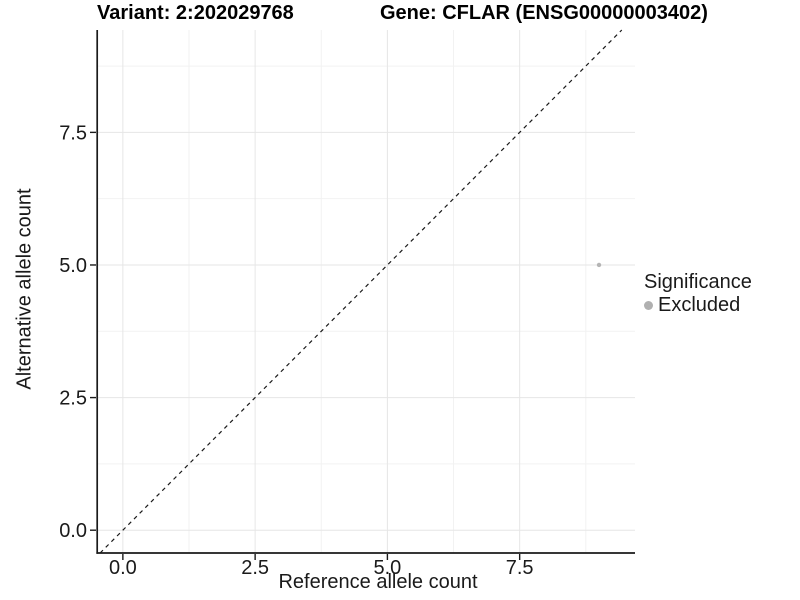  I want to click on x-tick-label: 5.0, so click(387, 568).